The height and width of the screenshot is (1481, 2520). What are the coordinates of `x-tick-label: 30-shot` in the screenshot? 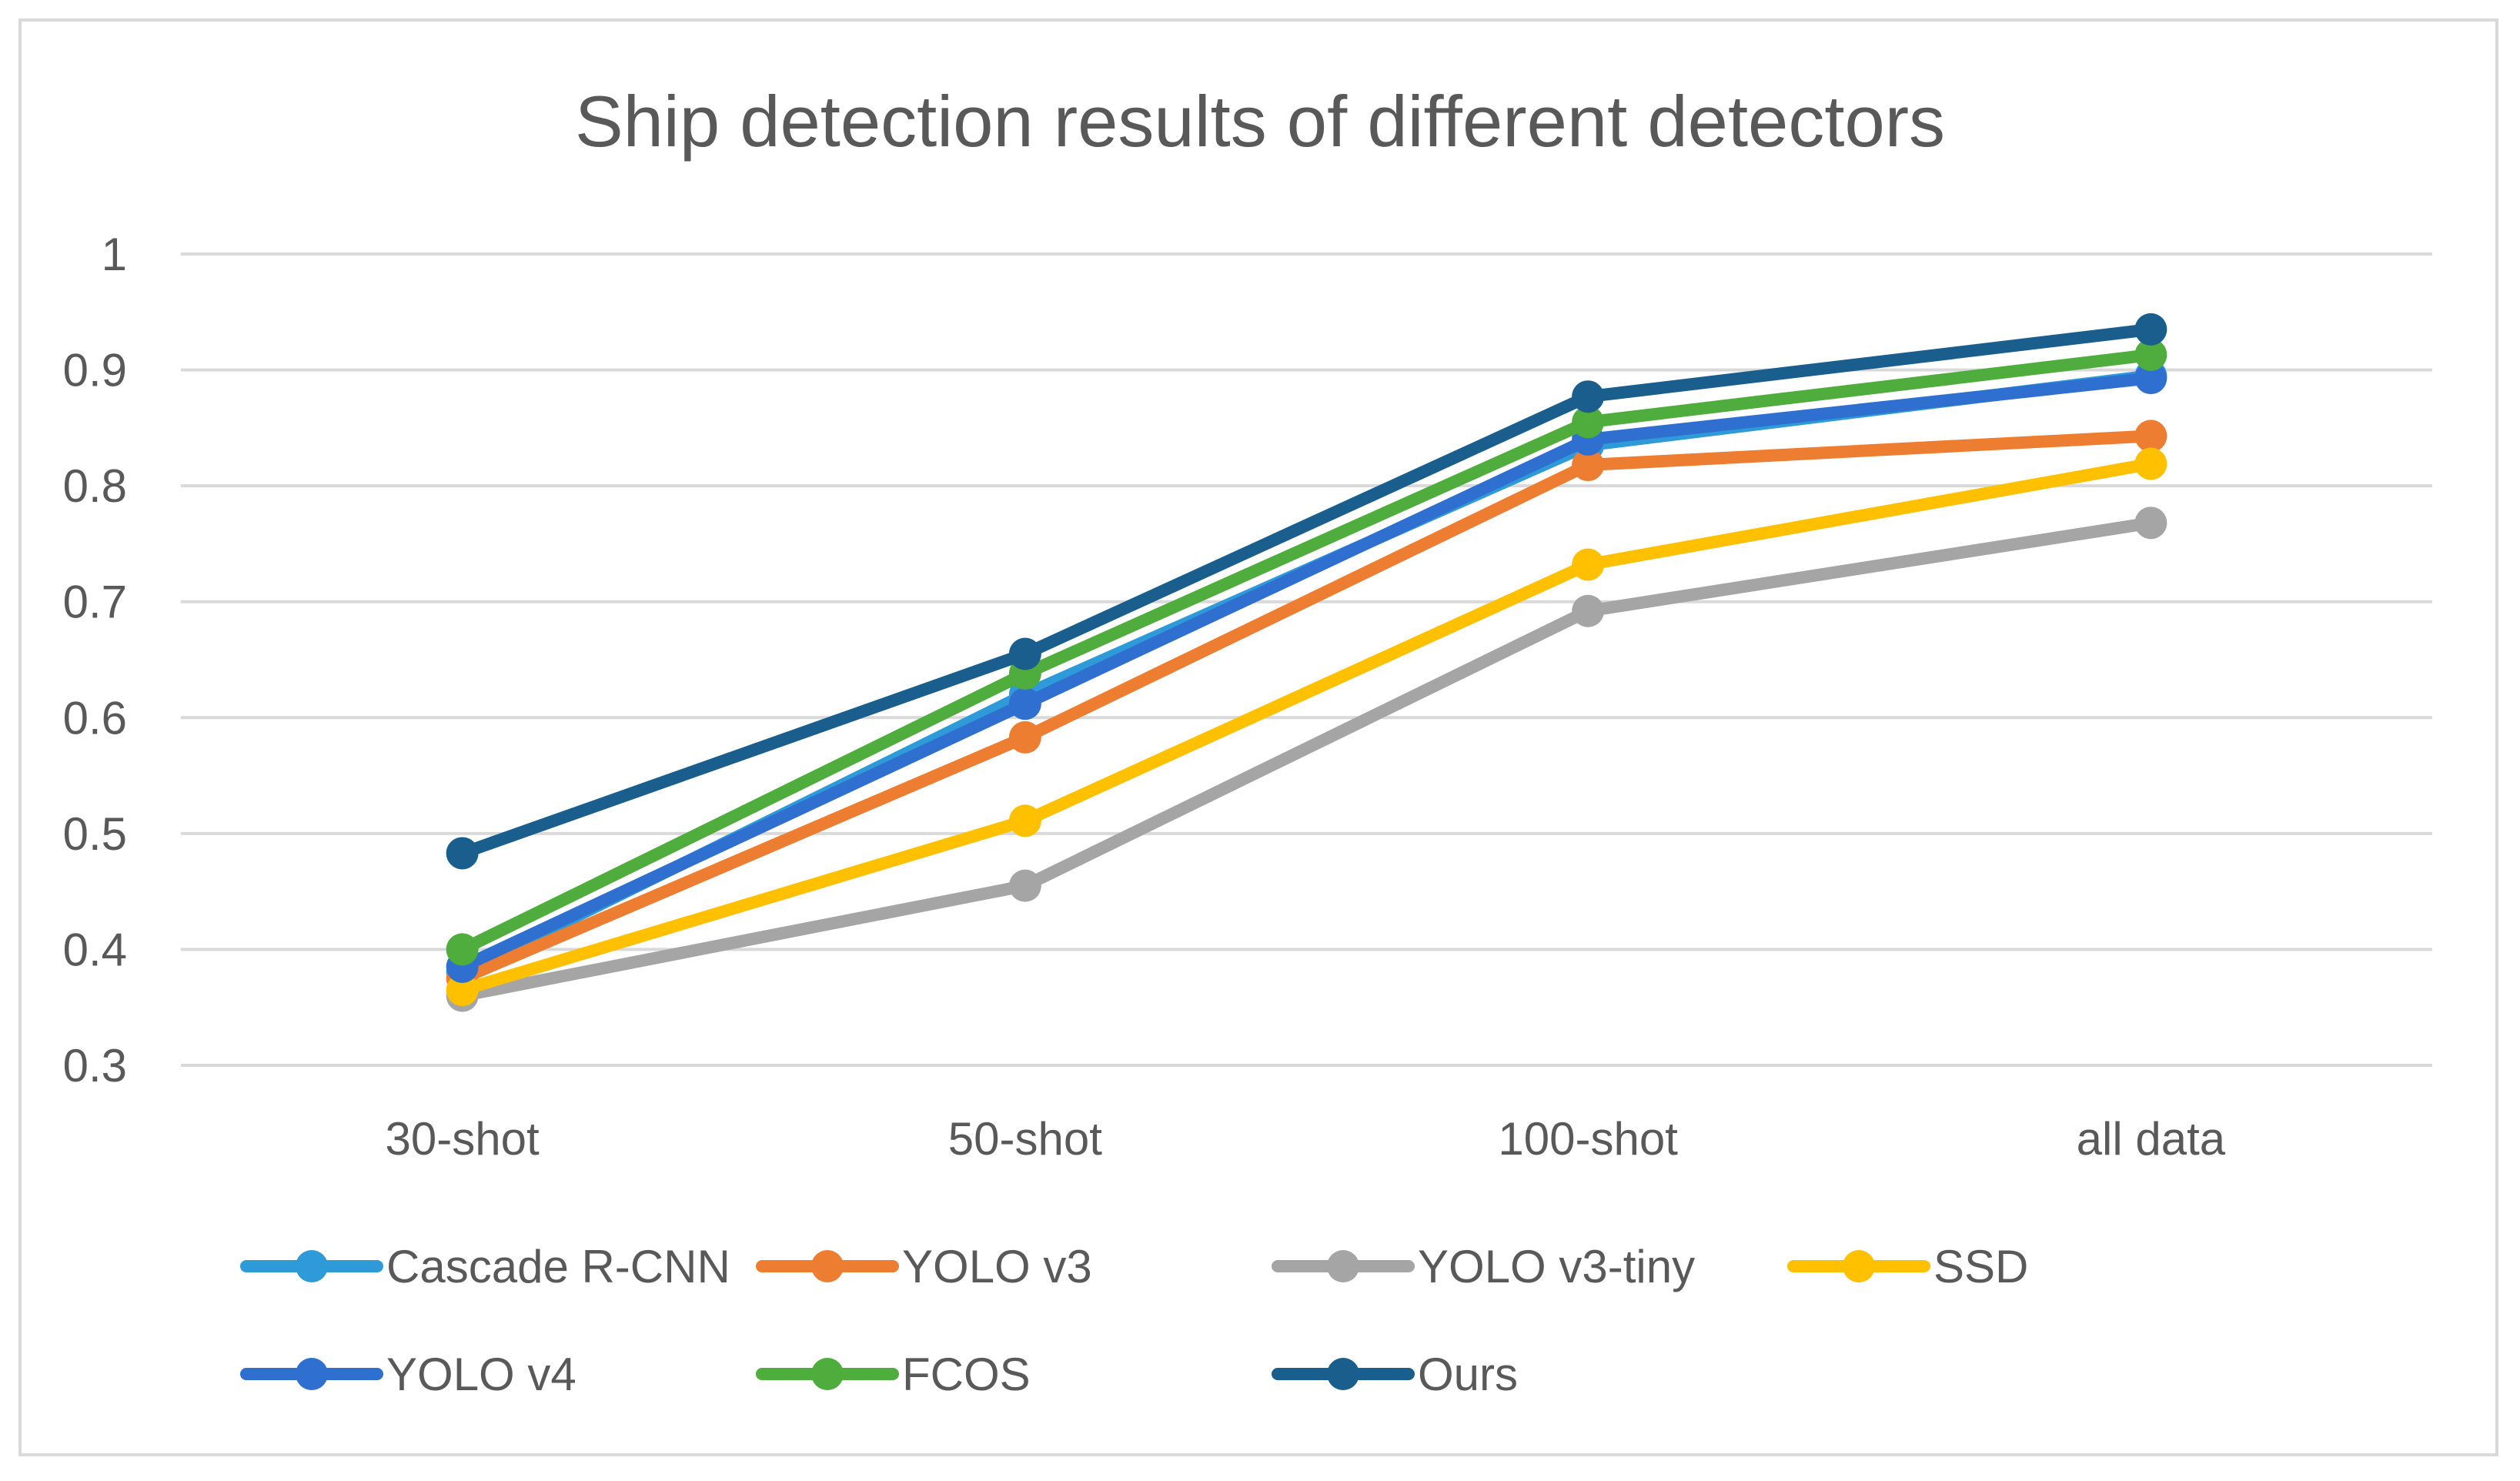 It's located at (463, 1139).